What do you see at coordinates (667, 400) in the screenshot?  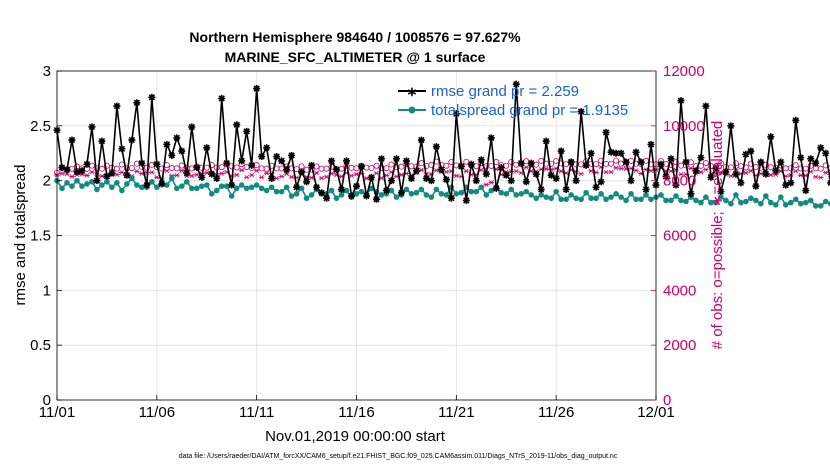 I see `y2-tick-label: 0` at bounding box center [667, 400].